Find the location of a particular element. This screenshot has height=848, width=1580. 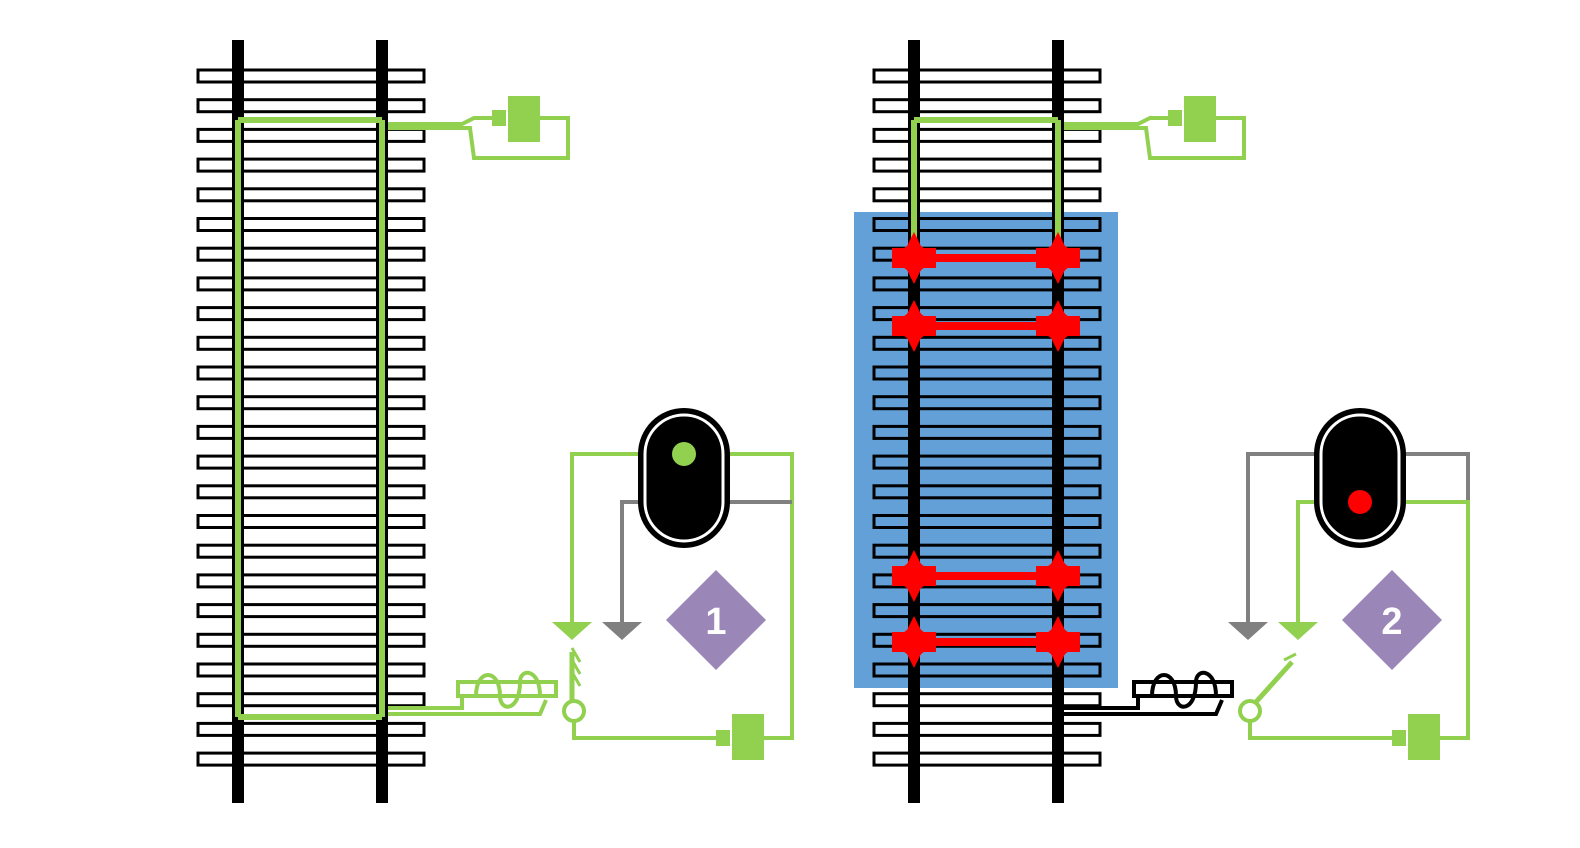

occupied-sleepers is located at coordinates (987, 447).